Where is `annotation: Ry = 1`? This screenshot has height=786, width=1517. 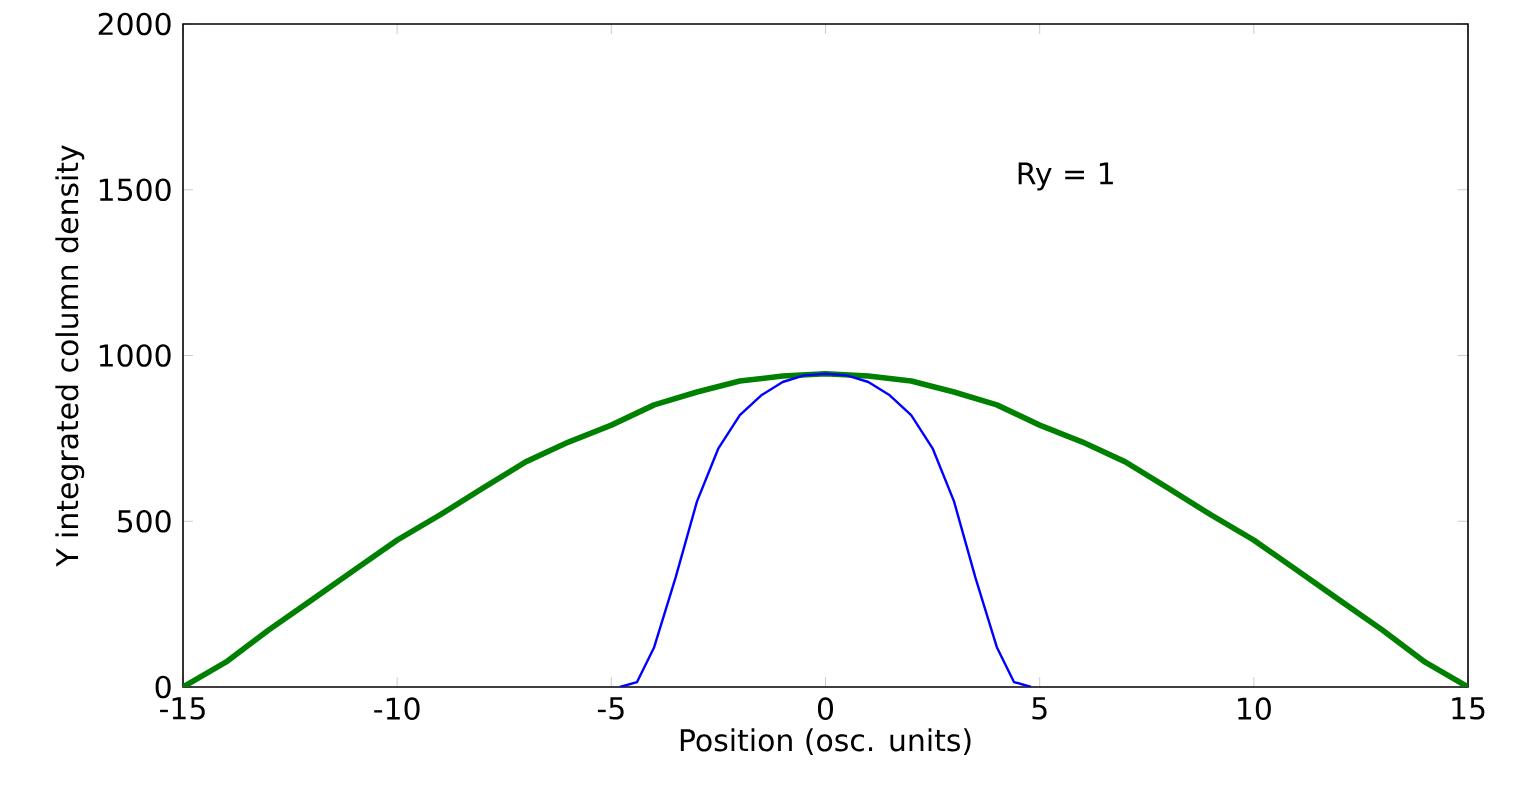 annotation: Ry = 1 is located at coordinates (1065, 176).